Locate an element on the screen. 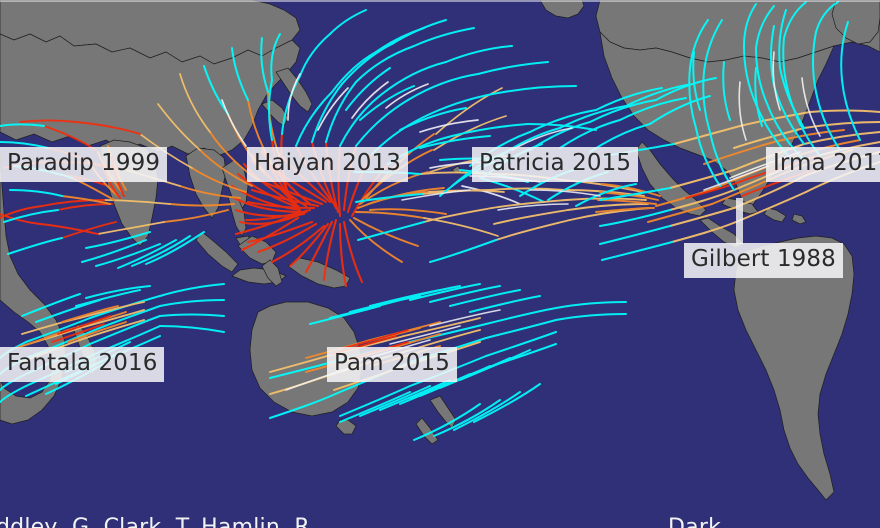 This screenshot has width=880, height=528. landmass-sulawesi is located at coordinates (272, 273).